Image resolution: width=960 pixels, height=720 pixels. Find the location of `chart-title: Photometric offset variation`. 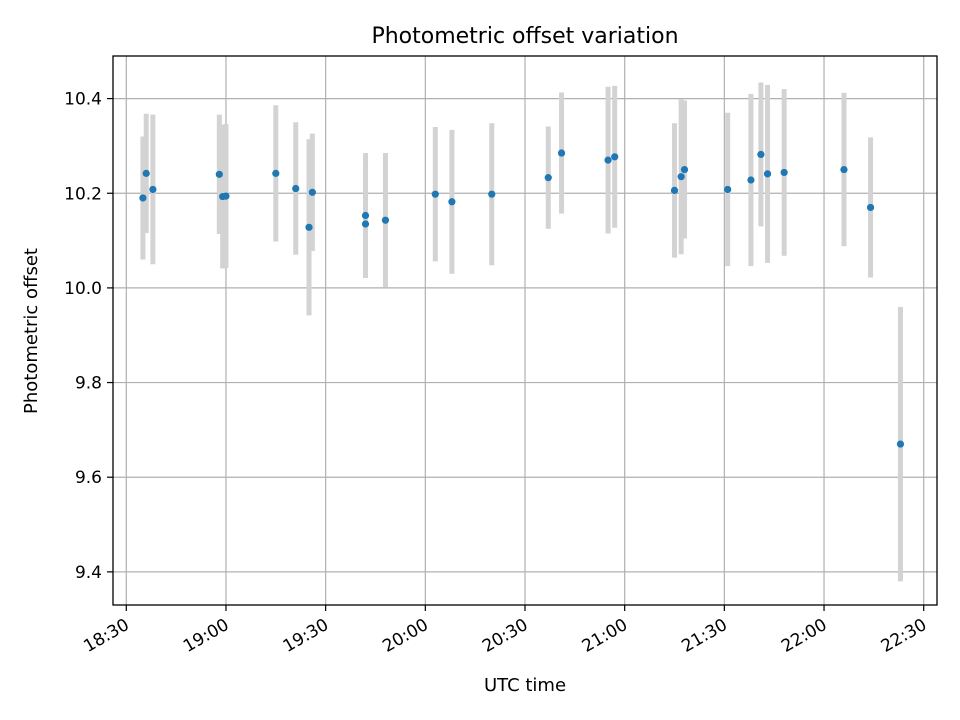

chart-title: Photometric offset variation is located at coordinates (524, 36).